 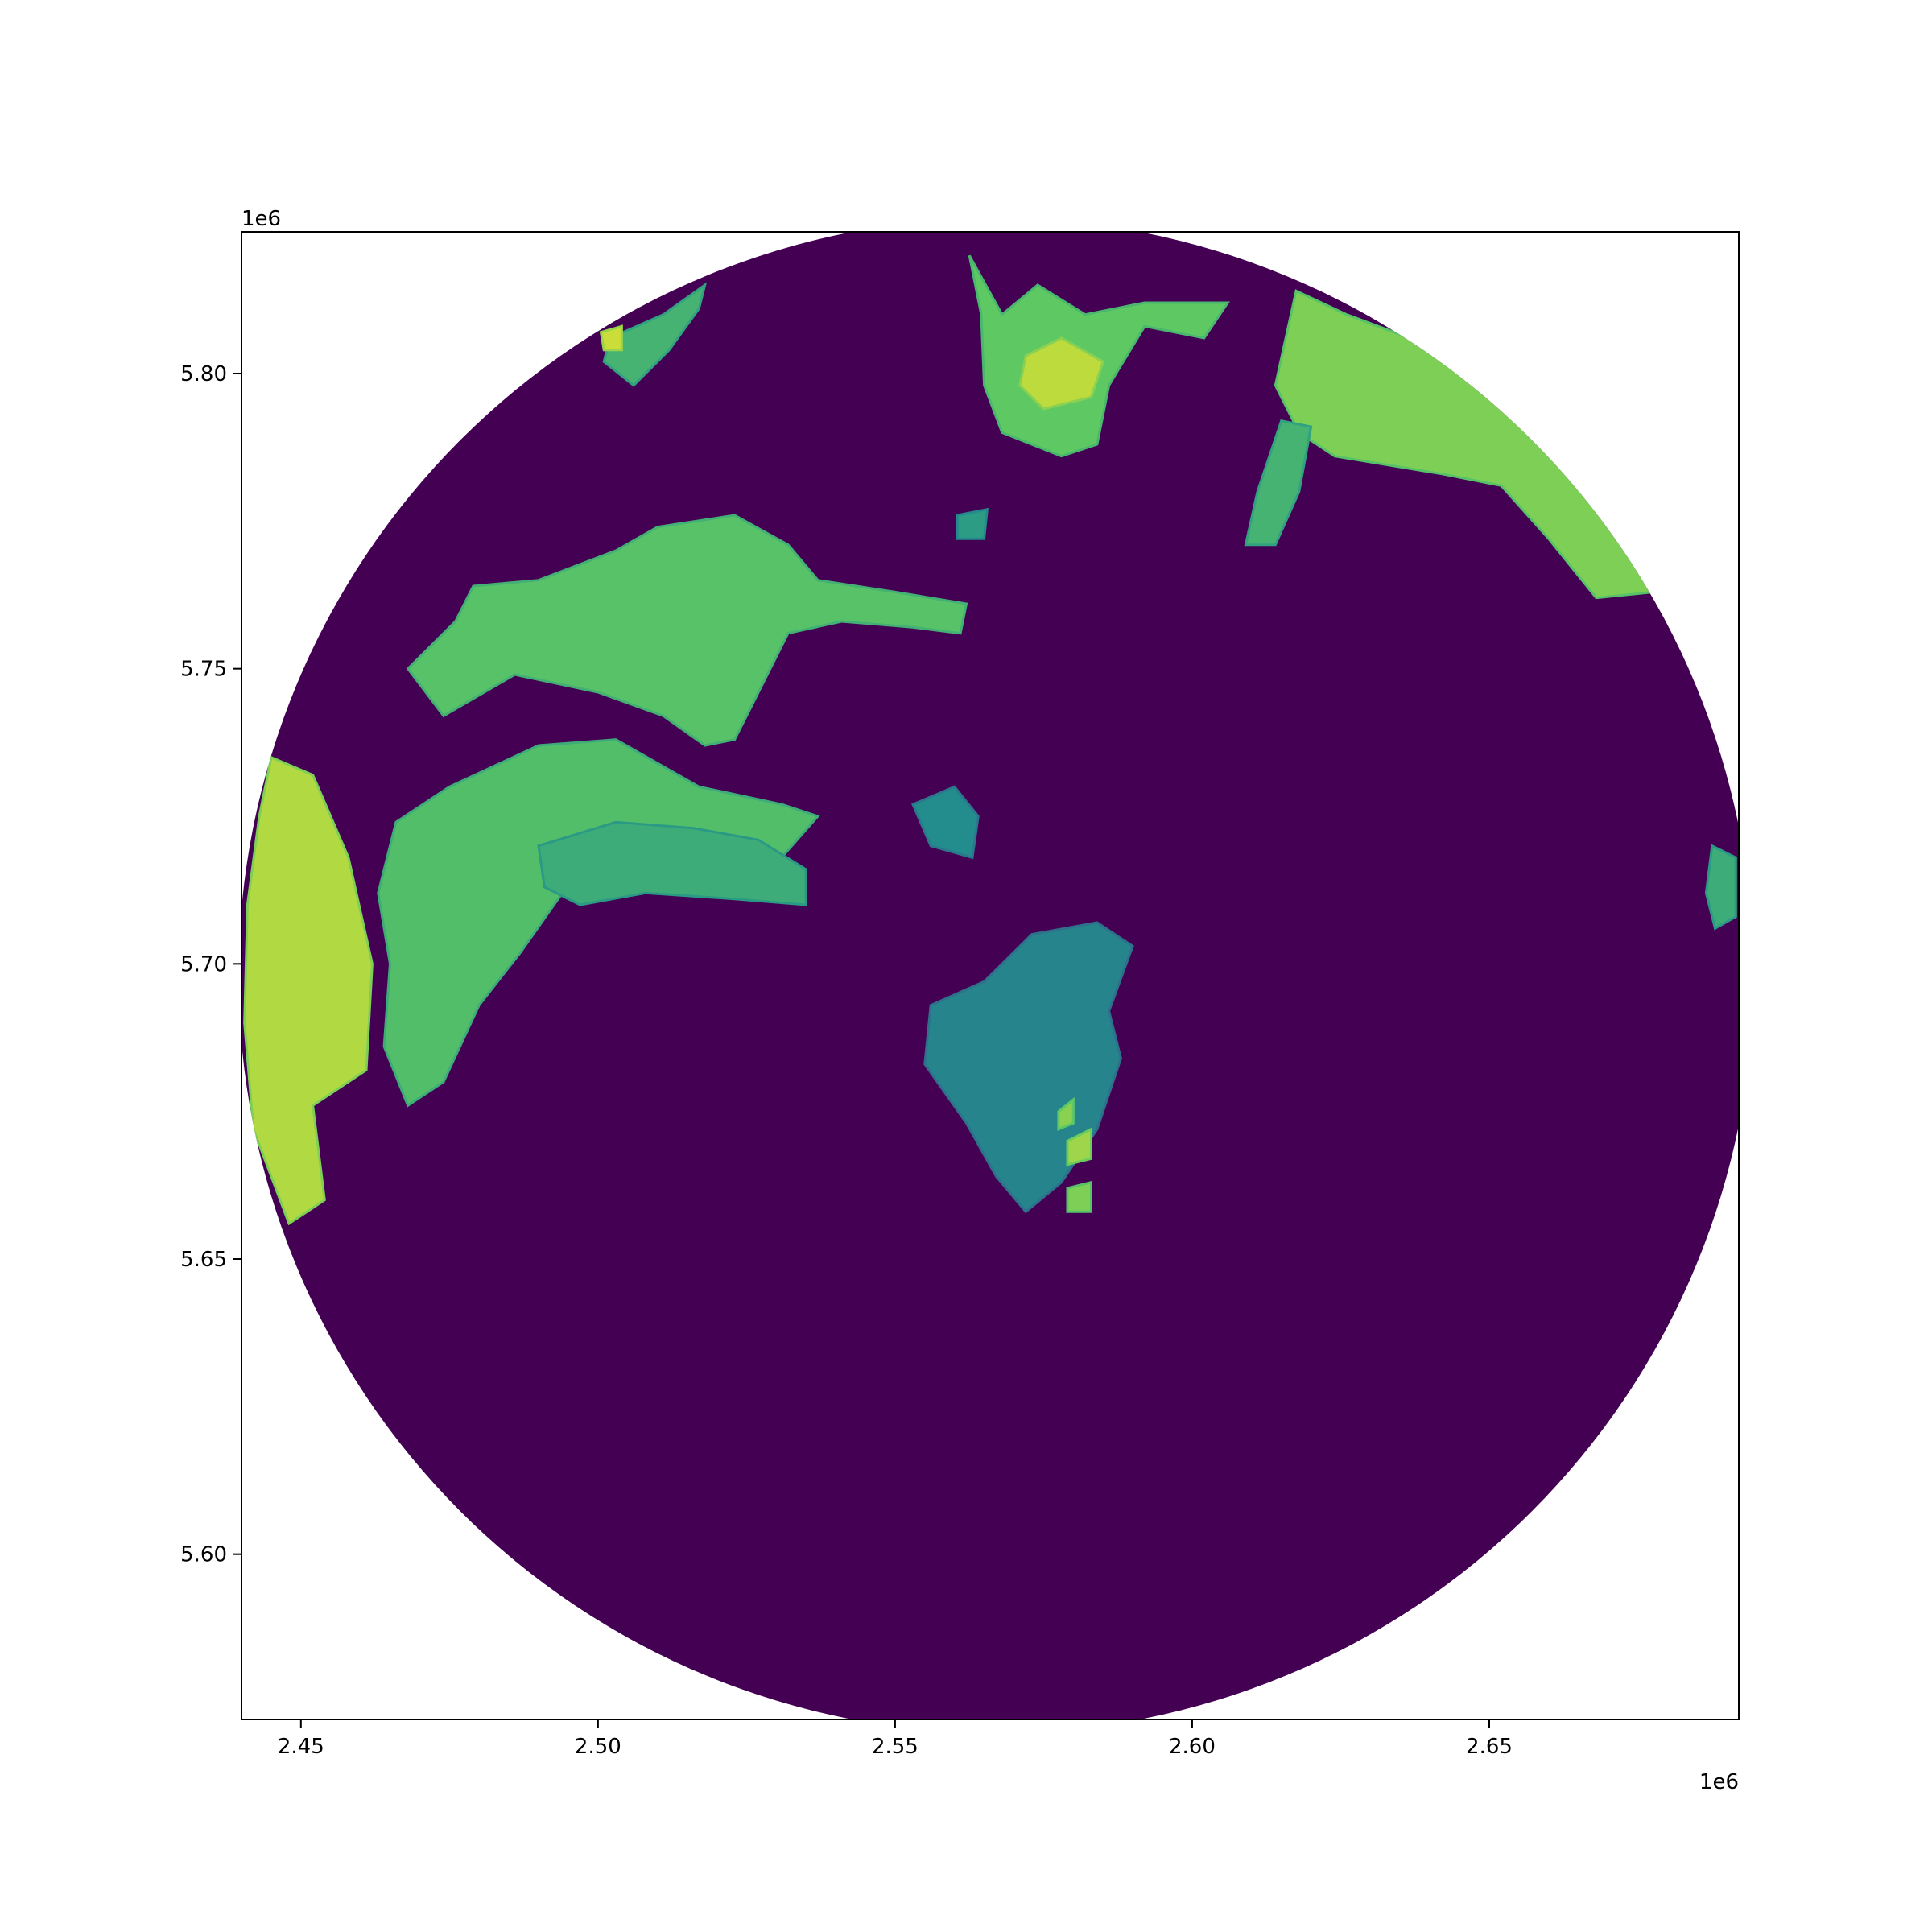 I want to click on y-axis: 5.60 5.65 5.70 5.75 5.80, so click(x=211, y=965).